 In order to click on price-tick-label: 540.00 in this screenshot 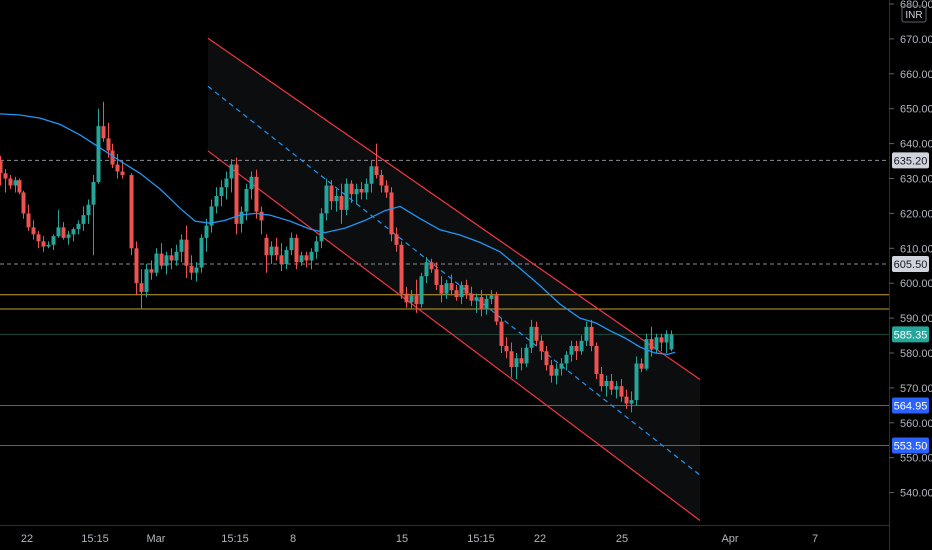, I will do `click(916, 494)`.